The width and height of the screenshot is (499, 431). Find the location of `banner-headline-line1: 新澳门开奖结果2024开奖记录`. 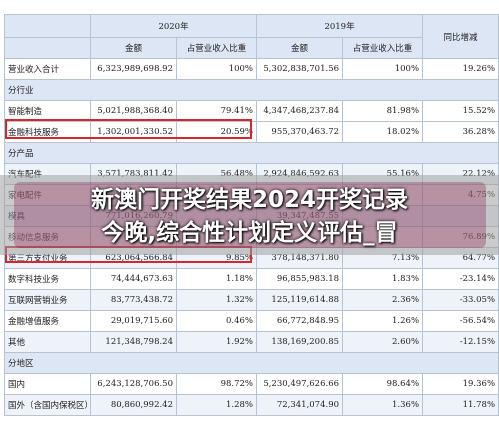

banner-headline-line1: 新澳门开奖结果2024开奖记录 is located at coordinates (249, 200).